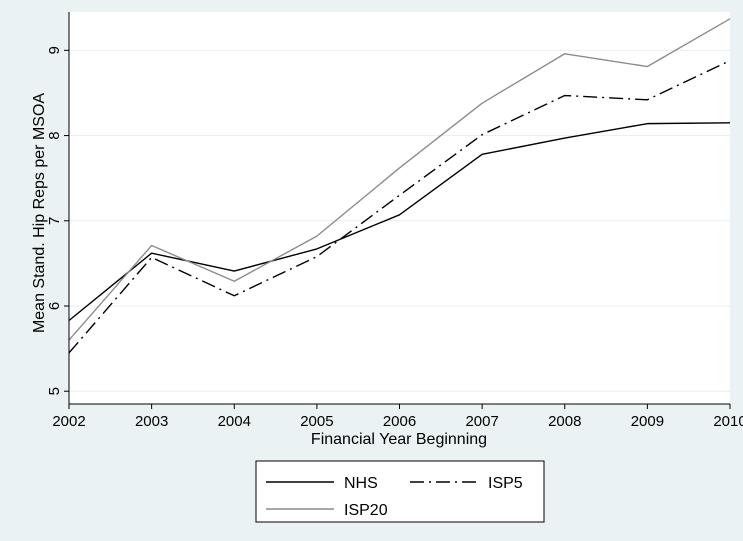 The width and height of the screenshot is (743, 541). I want to click on legend: NHS ISP5 ISP20, so click(400, 491).